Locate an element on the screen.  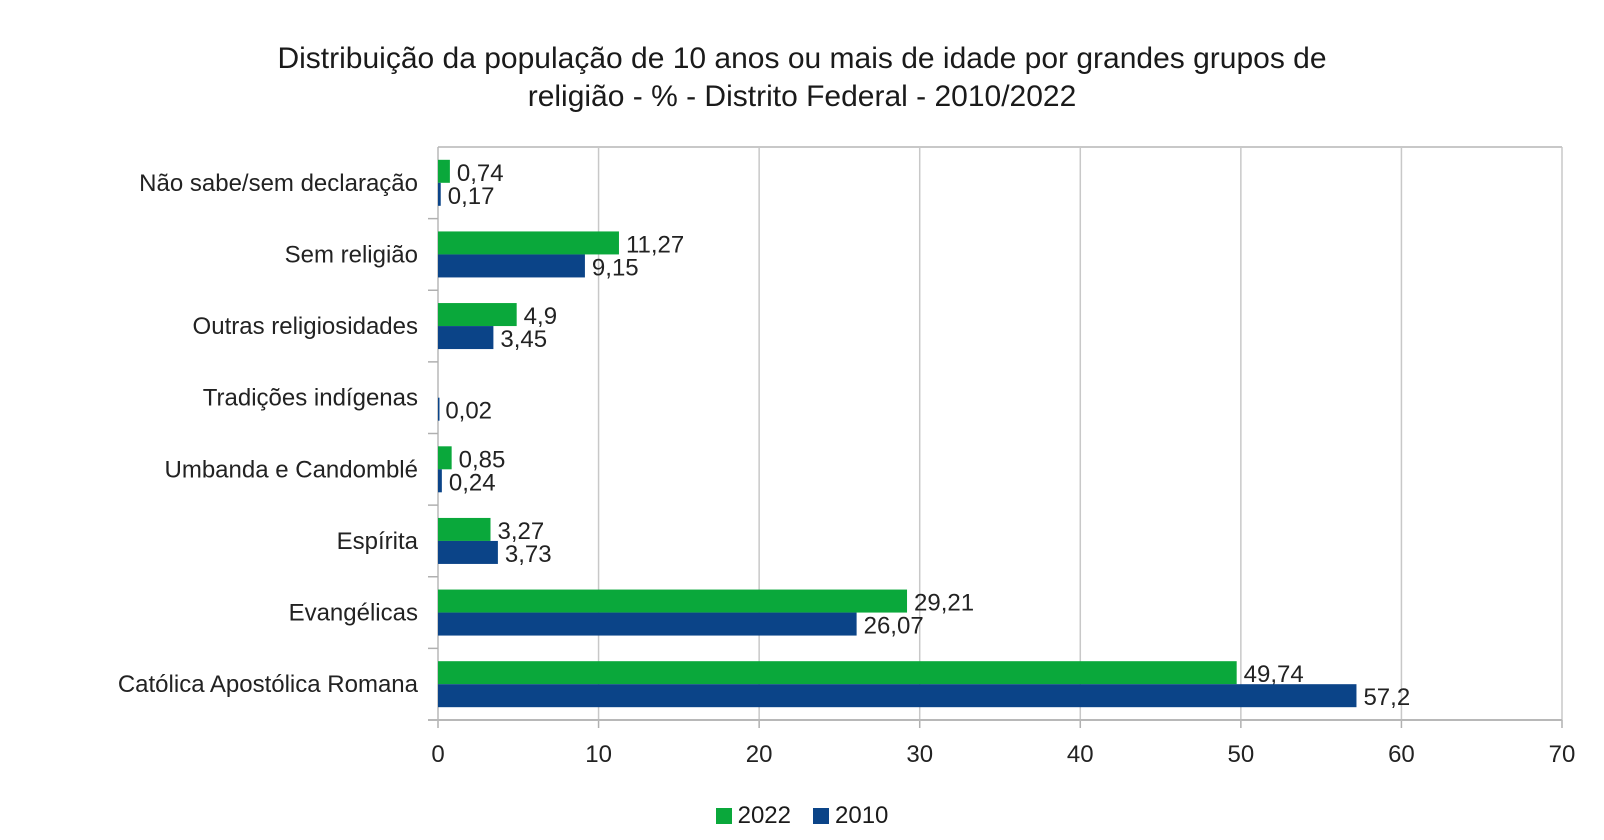
x-tick-label: 0 is located at coordinates (437, 754).